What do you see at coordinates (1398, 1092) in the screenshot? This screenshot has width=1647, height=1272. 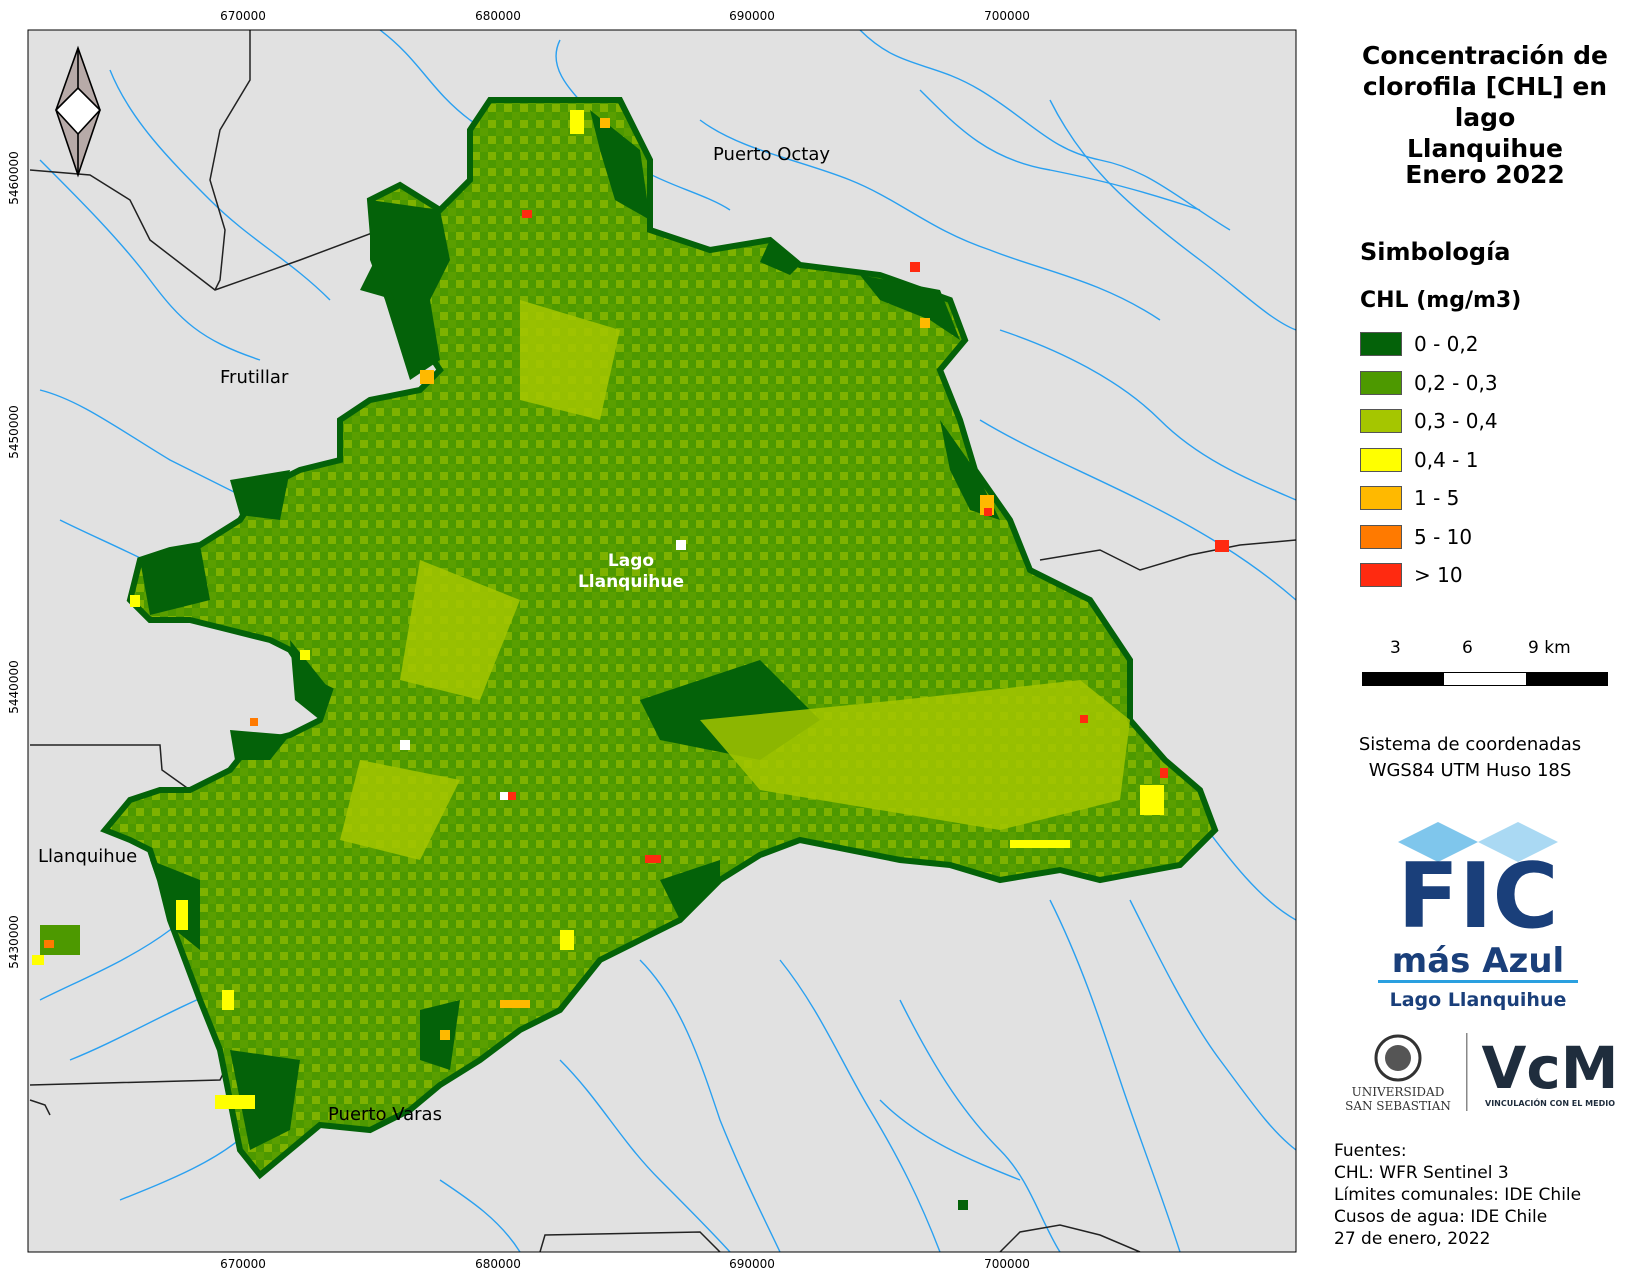 I see `svg-text: UNIVERSIDAD` at bounding box center [1398, 1092].